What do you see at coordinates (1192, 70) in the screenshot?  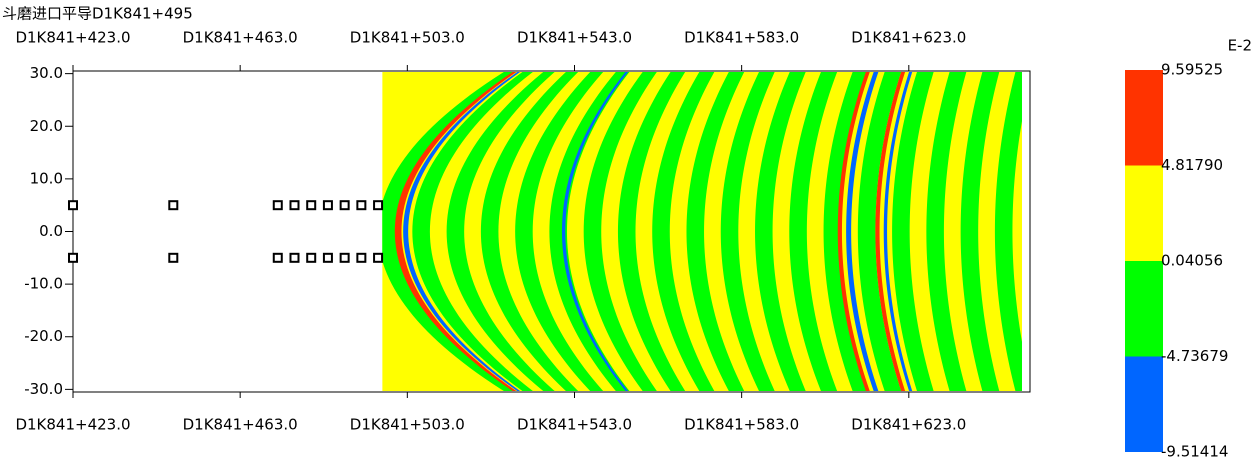 I see `colorbar-label: 9.59525` at bounding box center [1192, 70].